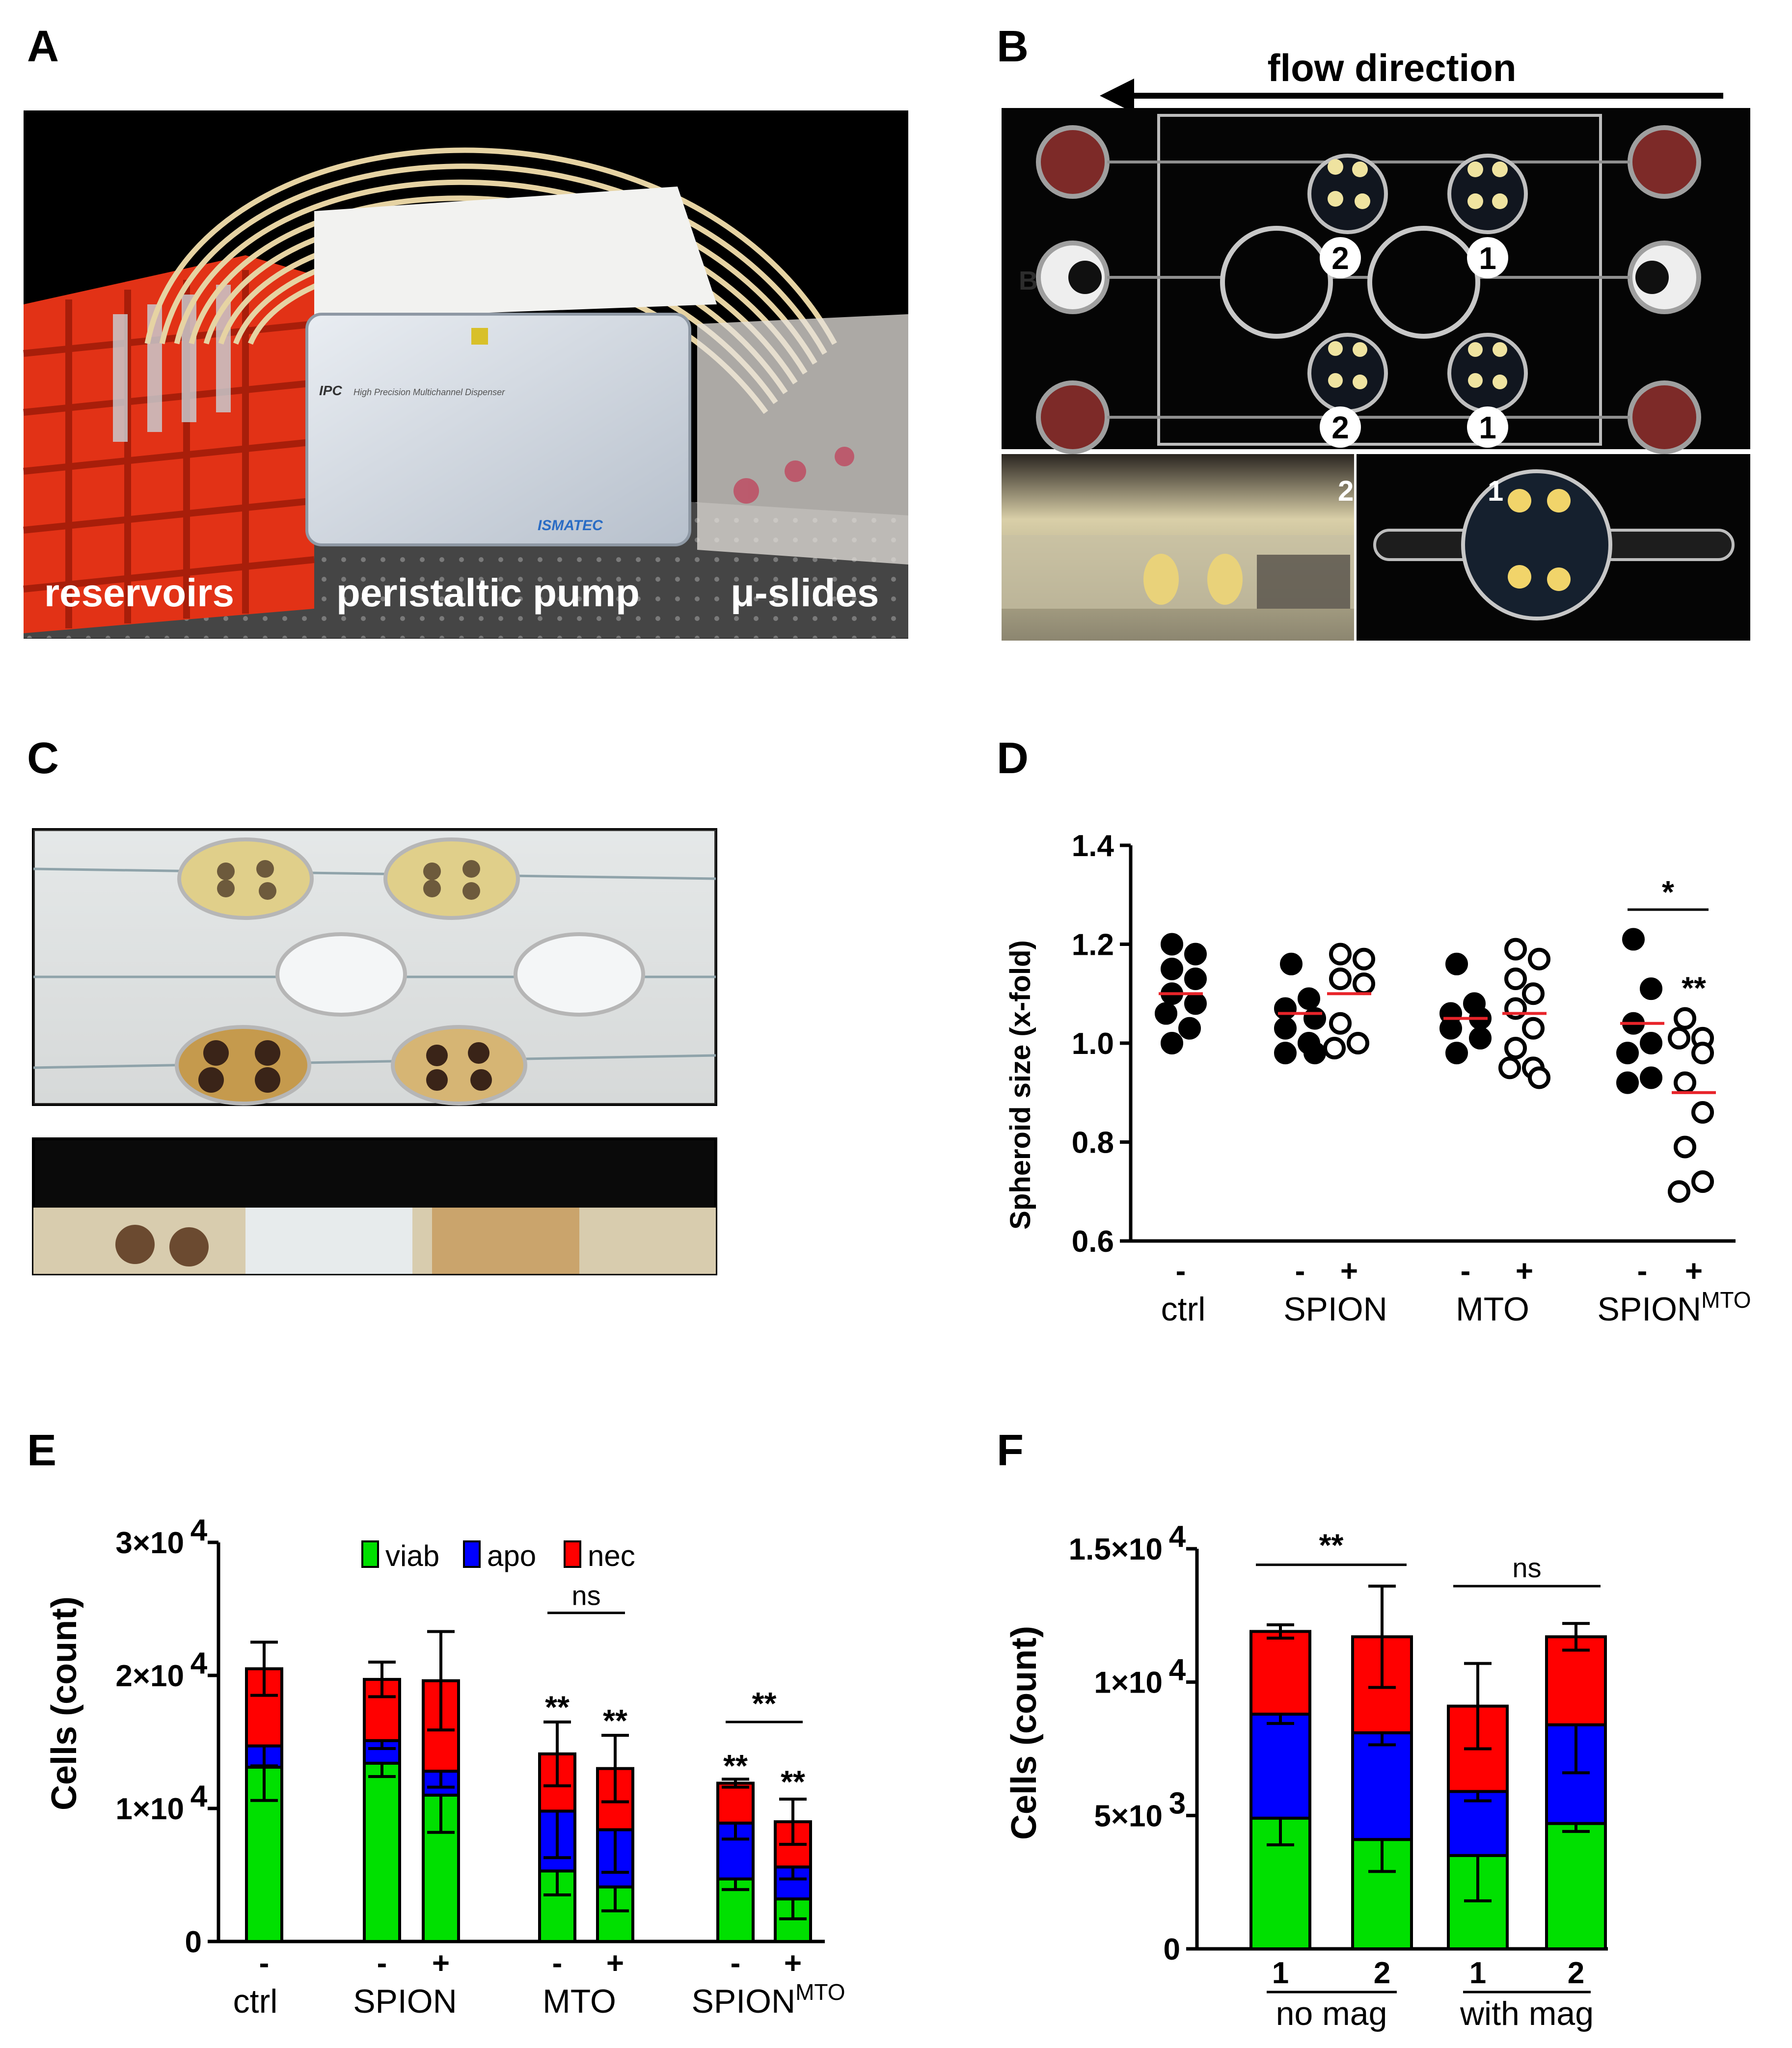 The height and width of the screenshot is (2048, 1792). I want to click on e-group-label-base: ctrl, so click(255, 2001).